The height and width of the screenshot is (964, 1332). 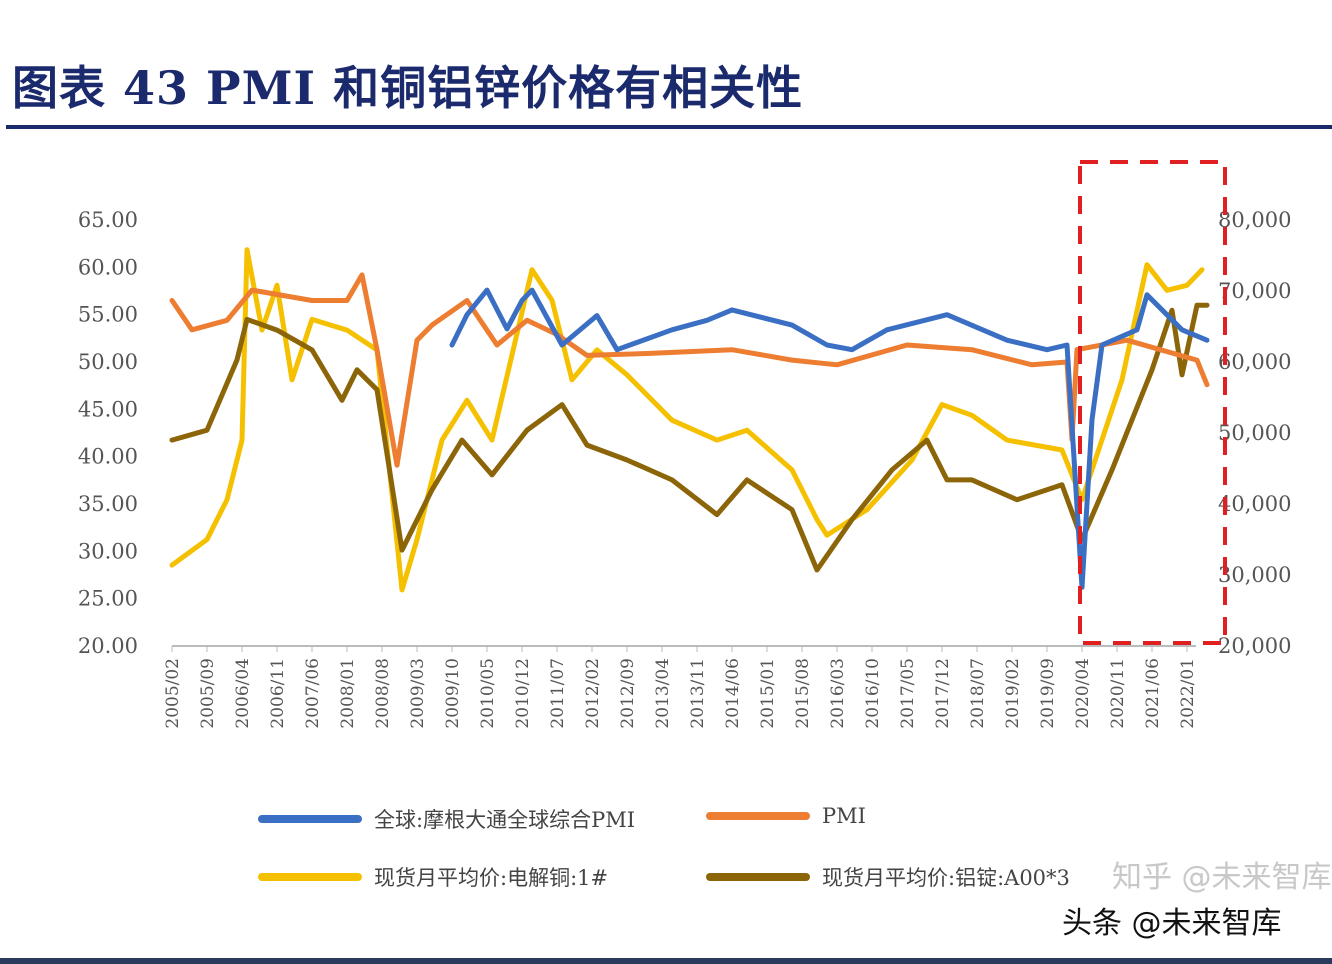 I want to click on x-tick-label: 2009/10, so click(x=453, y=693).